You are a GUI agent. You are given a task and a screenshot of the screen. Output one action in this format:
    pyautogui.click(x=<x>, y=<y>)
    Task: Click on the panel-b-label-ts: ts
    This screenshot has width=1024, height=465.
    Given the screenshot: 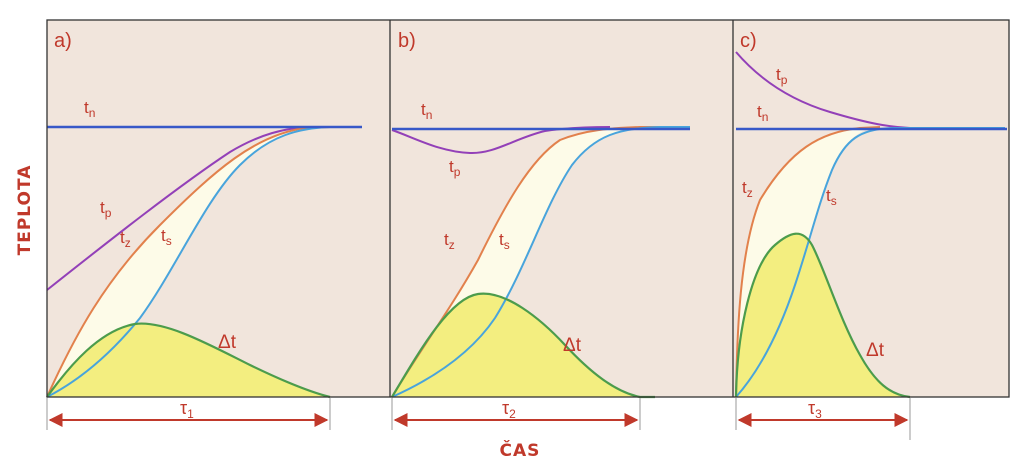 What is the action you would take?
    pyautogui.click(x=504, y=241)
    